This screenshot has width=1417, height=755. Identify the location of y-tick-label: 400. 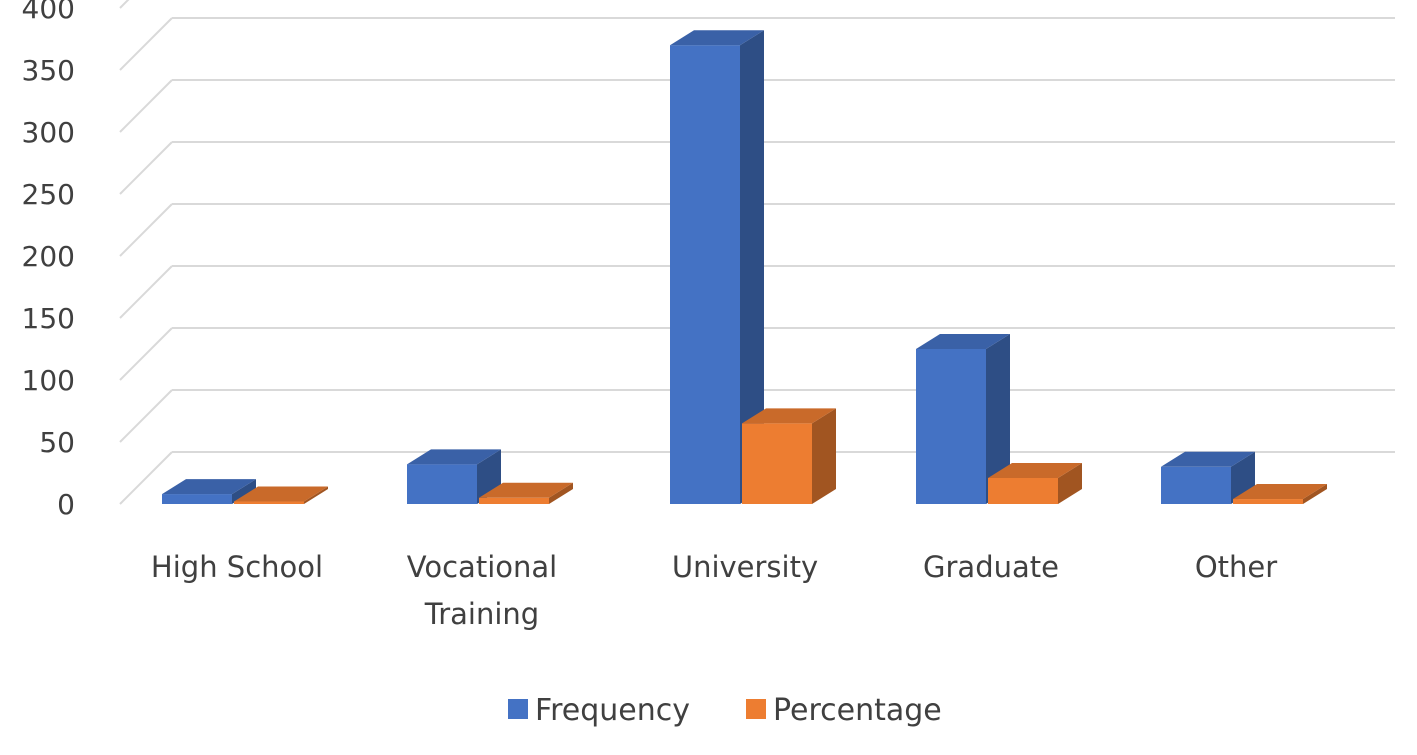
(48, 12).